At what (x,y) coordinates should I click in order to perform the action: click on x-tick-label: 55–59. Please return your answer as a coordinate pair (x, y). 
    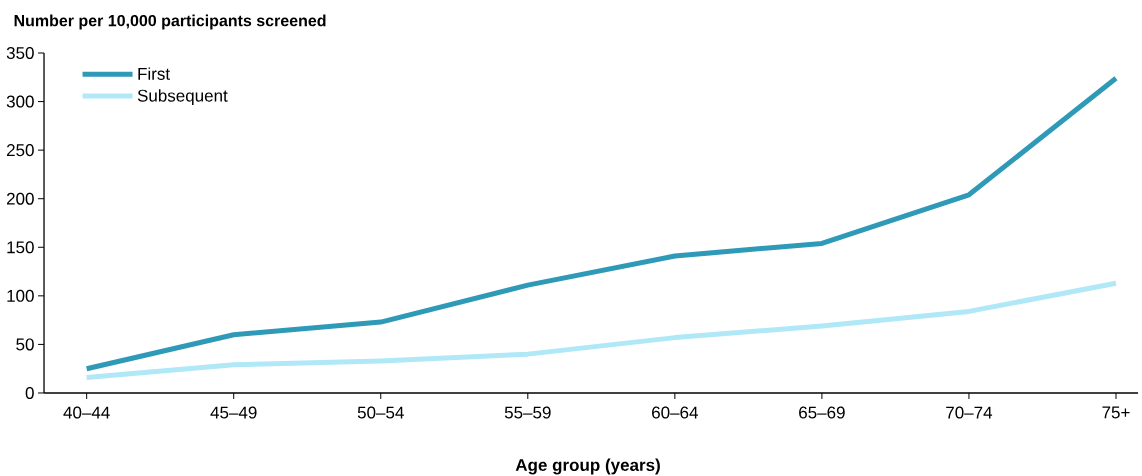
    Looking at the image, I should click on (527, 412).